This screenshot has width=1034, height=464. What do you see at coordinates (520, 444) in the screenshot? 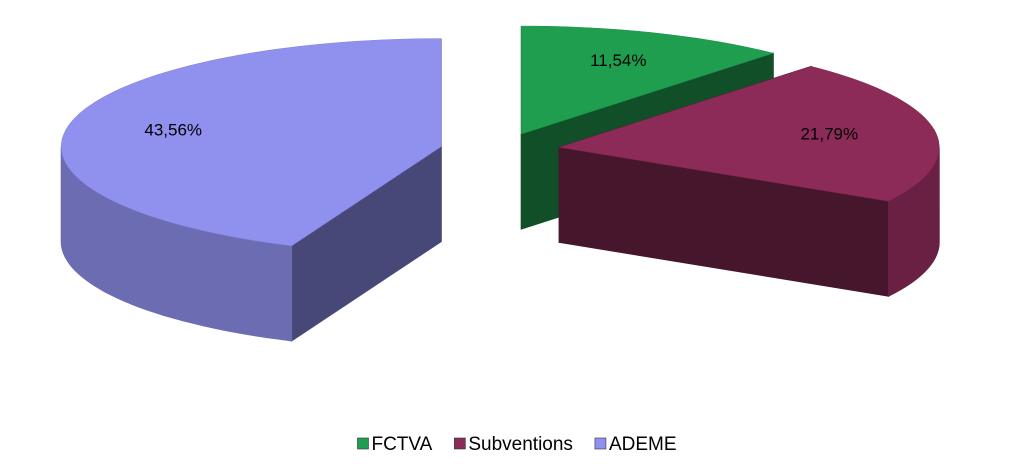
I see `legend-label: Subventions` at bounding box center [520, 444].